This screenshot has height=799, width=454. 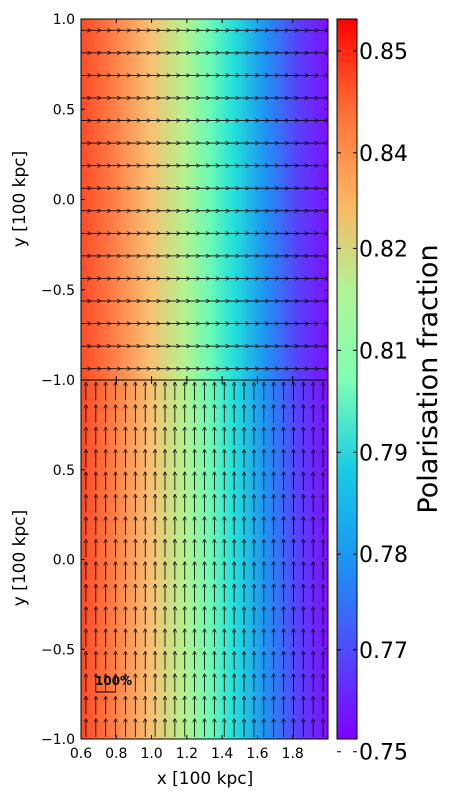 I want to click on colorbar-tick-label: 0.82, so click(x=383, y=249).